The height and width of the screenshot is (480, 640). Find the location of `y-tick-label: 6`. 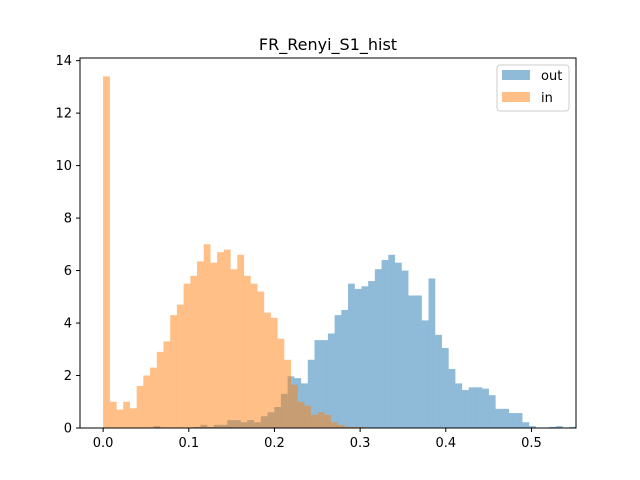

y-tick-label: 6 is located at coordinates (68, 271).